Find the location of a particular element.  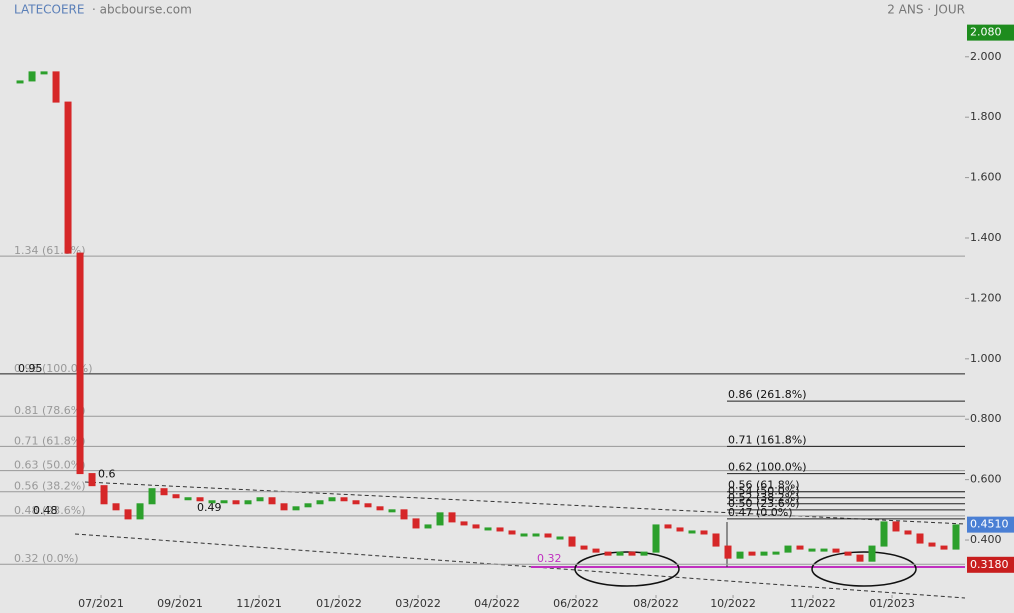

fib-label: 0.47 (0.0%) is located at coordinates (760, 512).